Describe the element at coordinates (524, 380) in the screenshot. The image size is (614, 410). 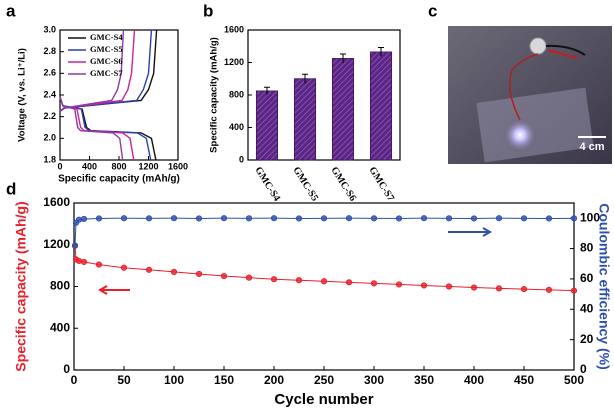
I see `x-tick-label: 450` at that location.